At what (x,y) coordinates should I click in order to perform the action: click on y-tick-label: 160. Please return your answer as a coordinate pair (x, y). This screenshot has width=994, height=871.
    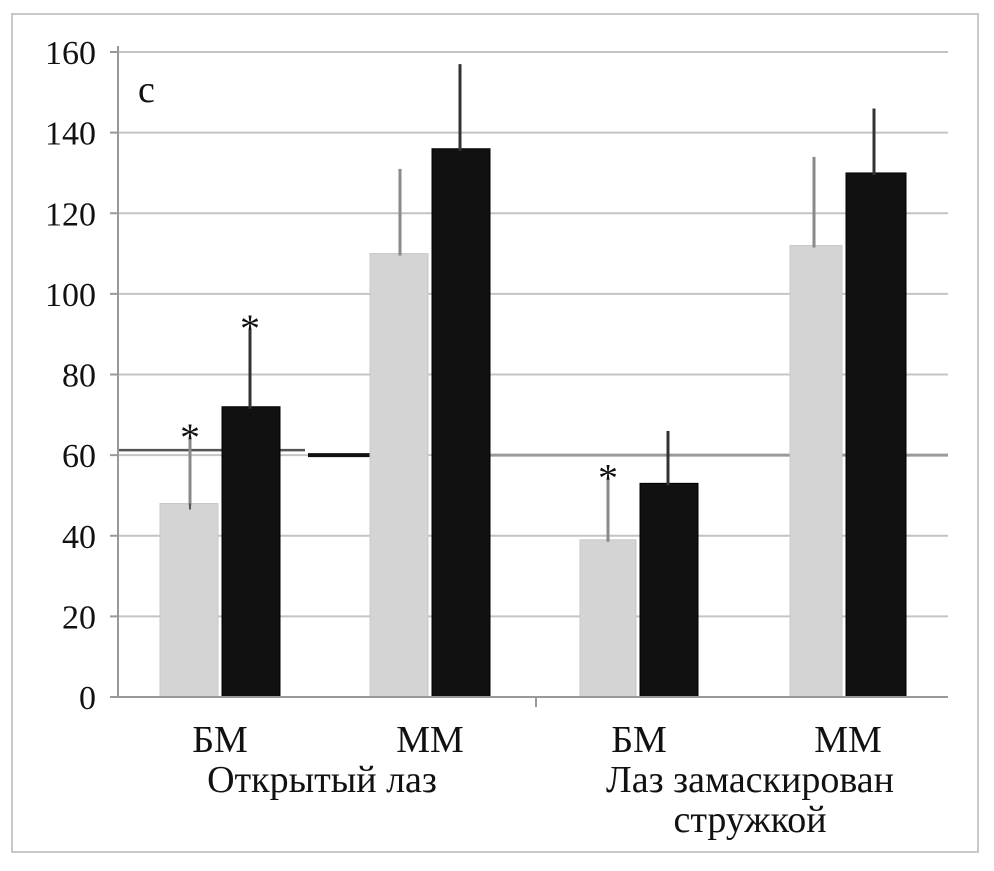
    Looking at the image, I should click on (70, 53).